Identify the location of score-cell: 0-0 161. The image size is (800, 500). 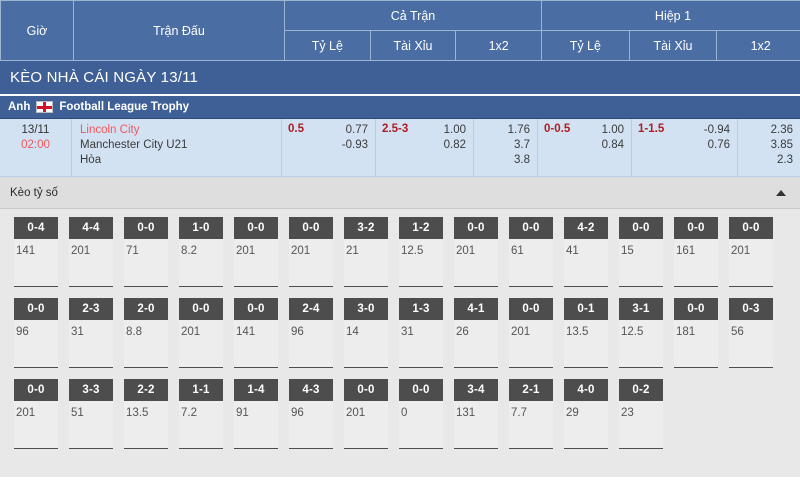
(696, 252).